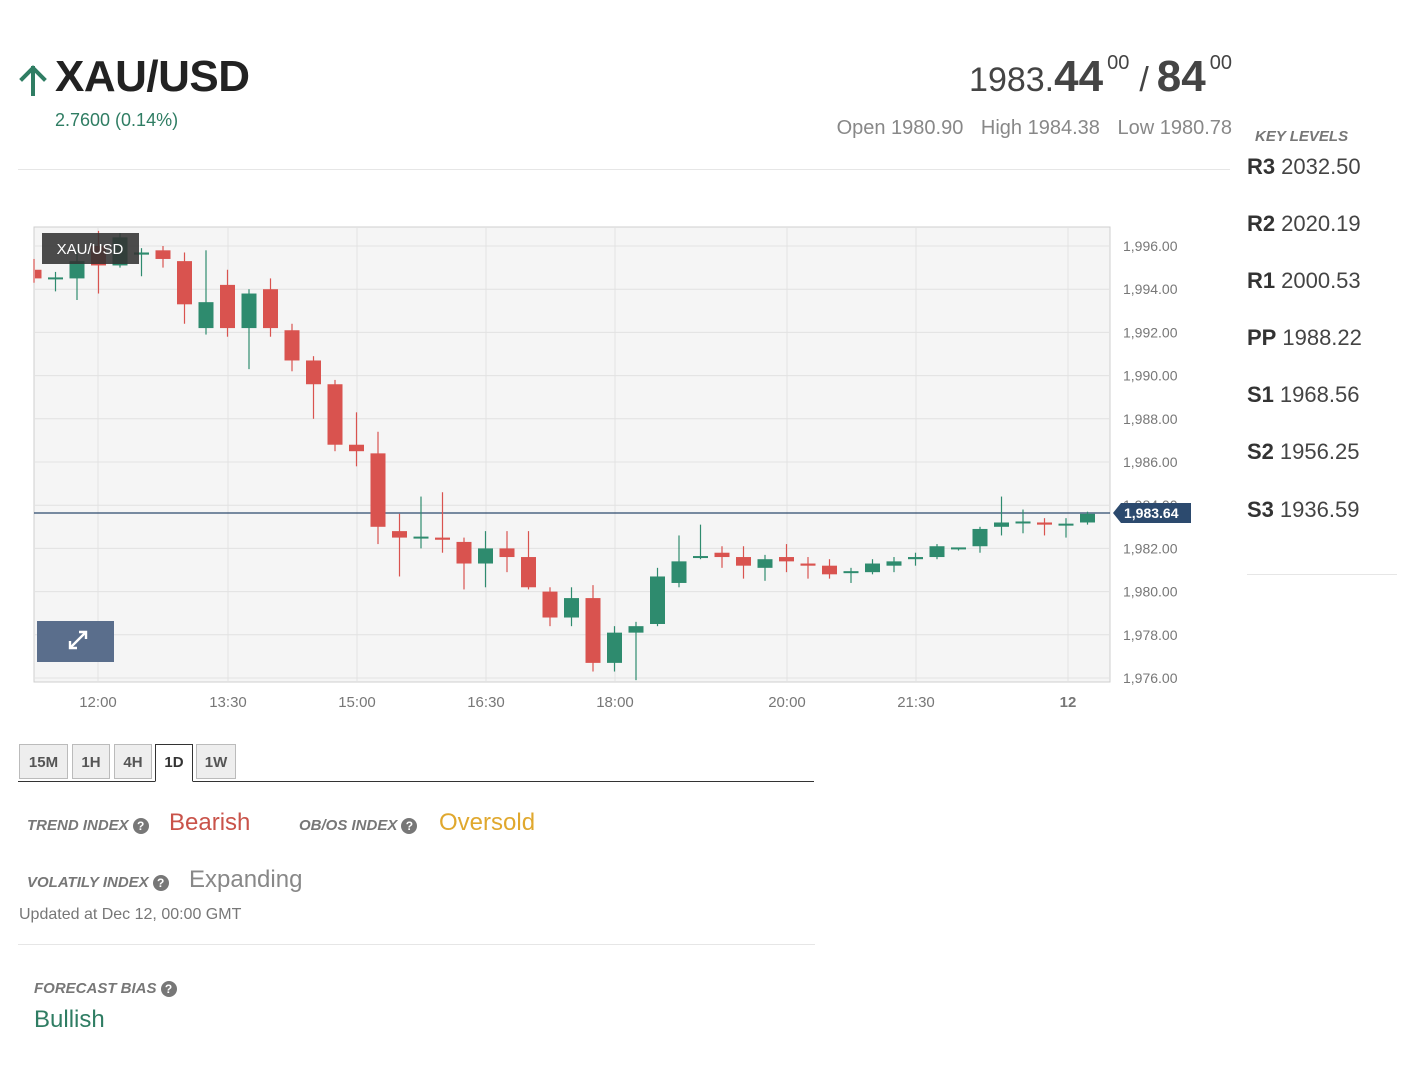 The image size is (1419, 1065). What do you see at coordinates (1319, 509) in the screenshot?
I see `key-level-value: 1936.59` at bounding box center [1319, 509].